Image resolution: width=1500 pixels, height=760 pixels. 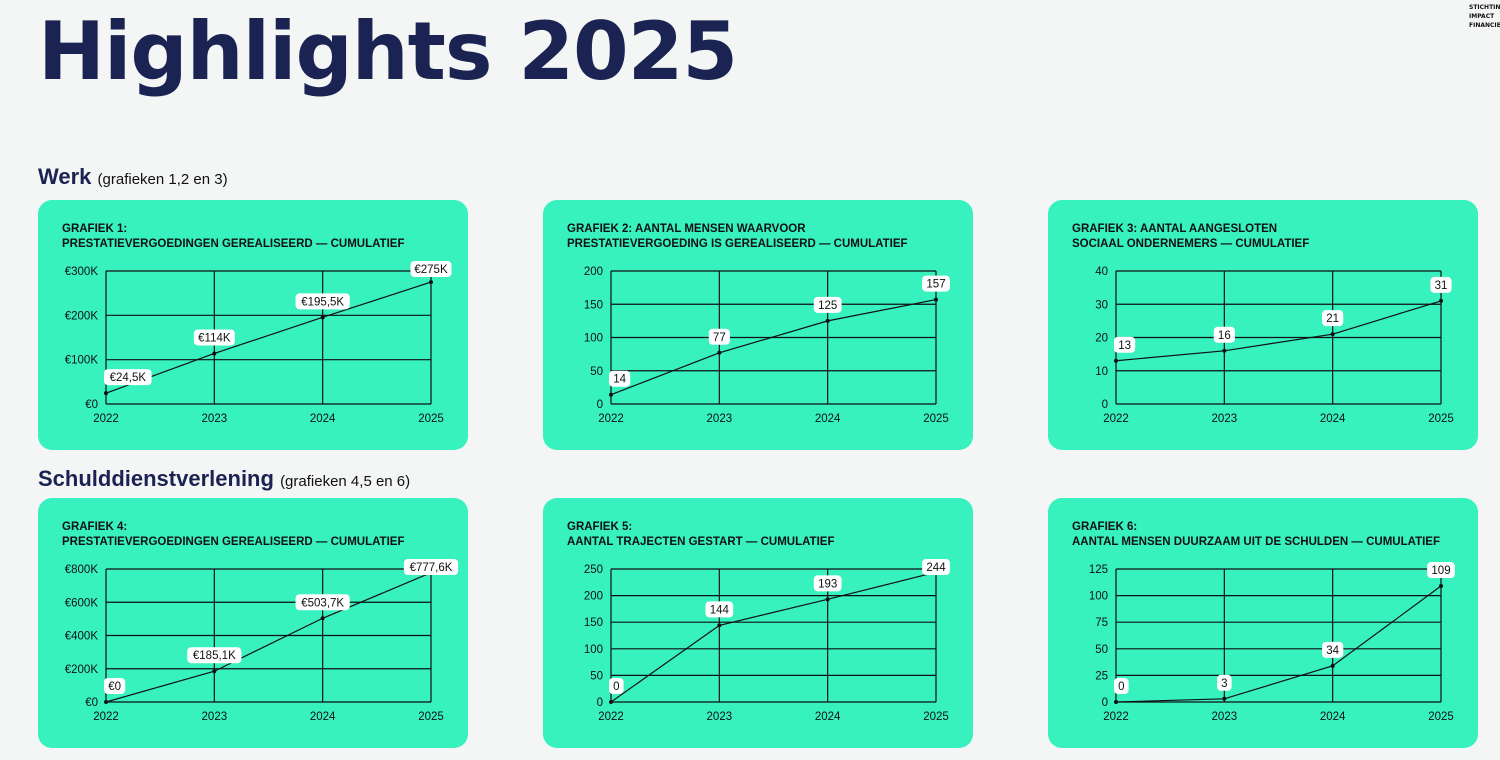 I want to click on y-tick-label: €100K, so click(x=82, y=361).